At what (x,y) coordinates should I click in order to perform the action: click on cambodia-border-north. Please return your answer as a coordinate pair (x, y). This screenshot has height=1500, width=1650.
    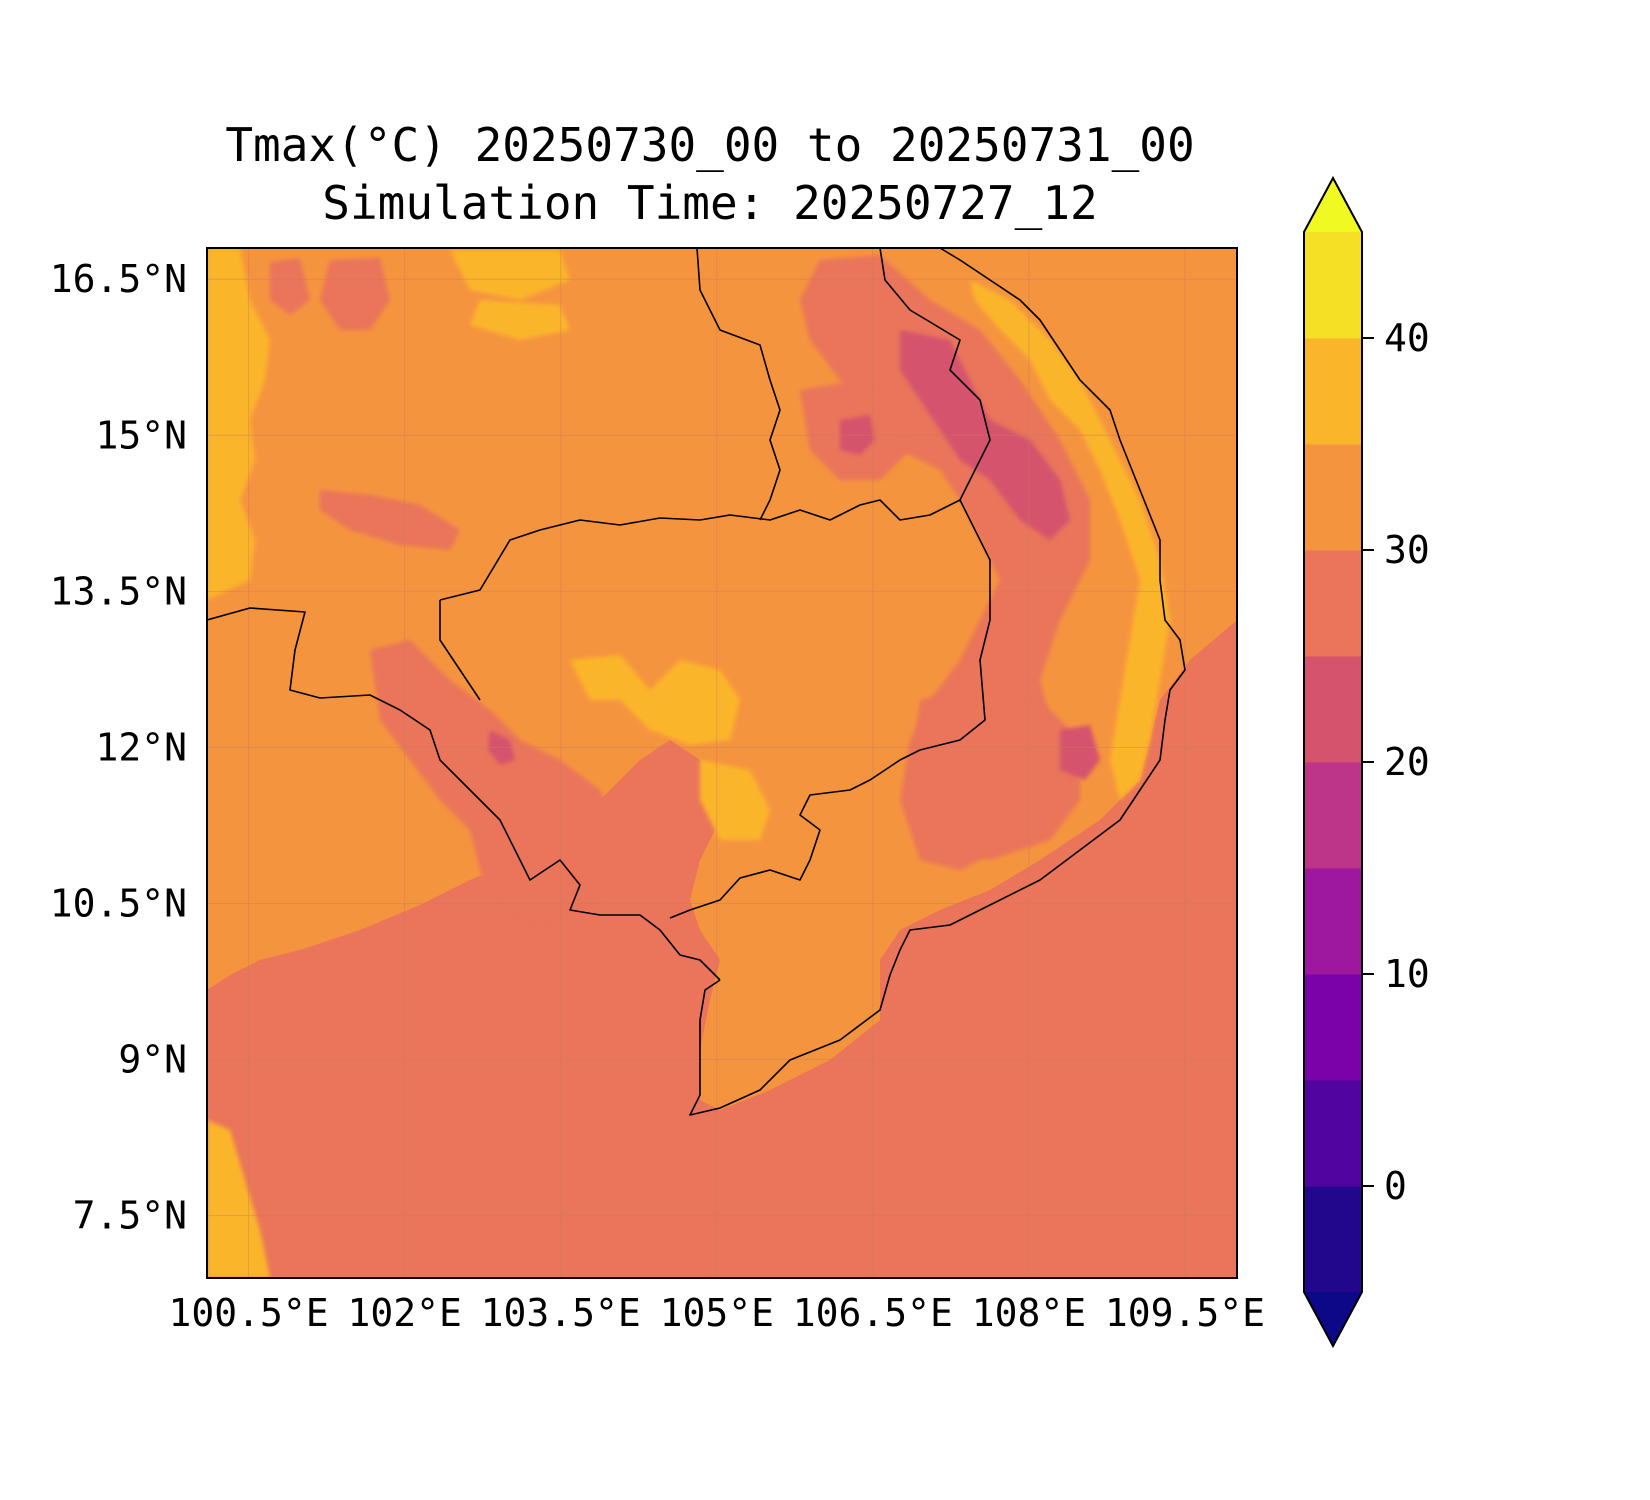
    Looking at the image, I should click on (715, 709).